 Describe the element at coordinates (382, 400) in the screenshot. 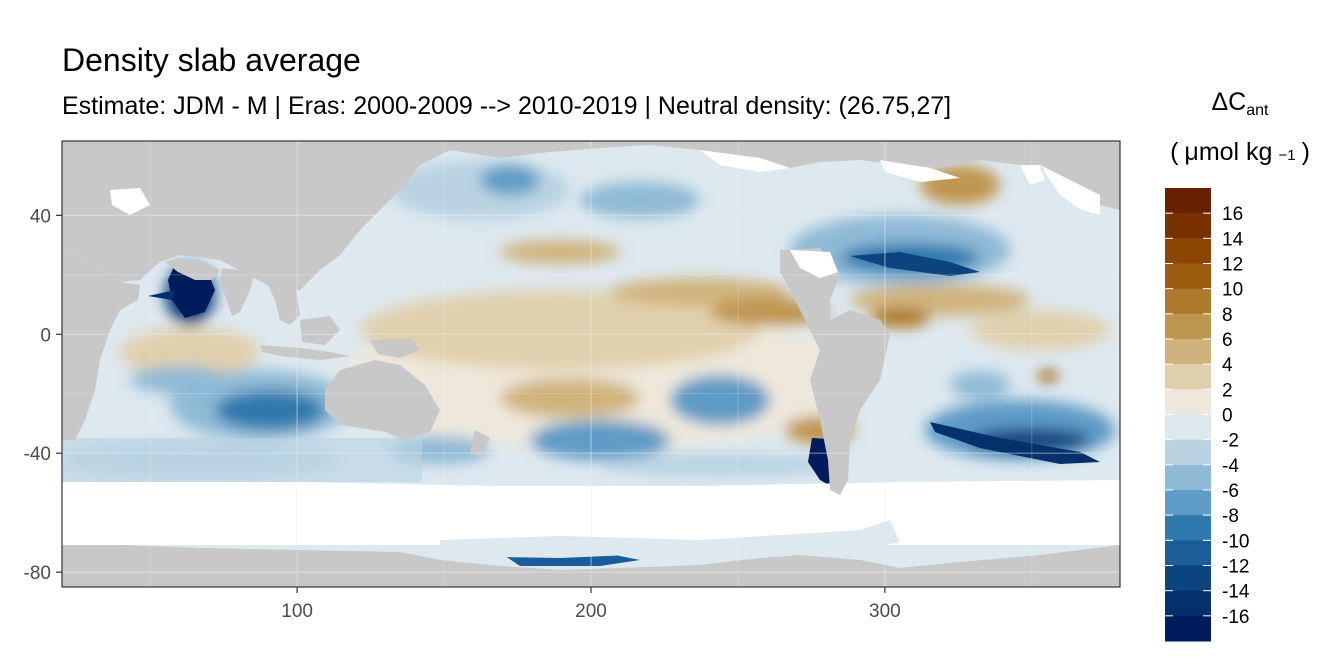

I see `land-australia` at that location.